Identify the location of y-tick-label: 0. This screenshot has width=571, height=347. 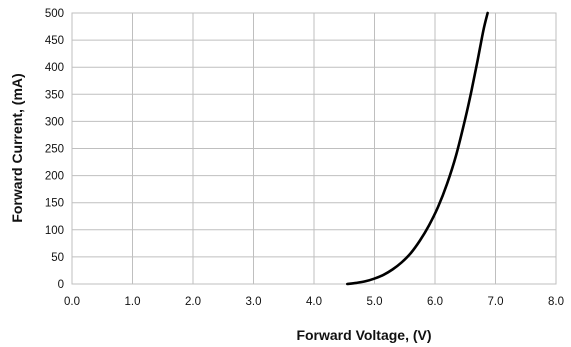
(61, 285).